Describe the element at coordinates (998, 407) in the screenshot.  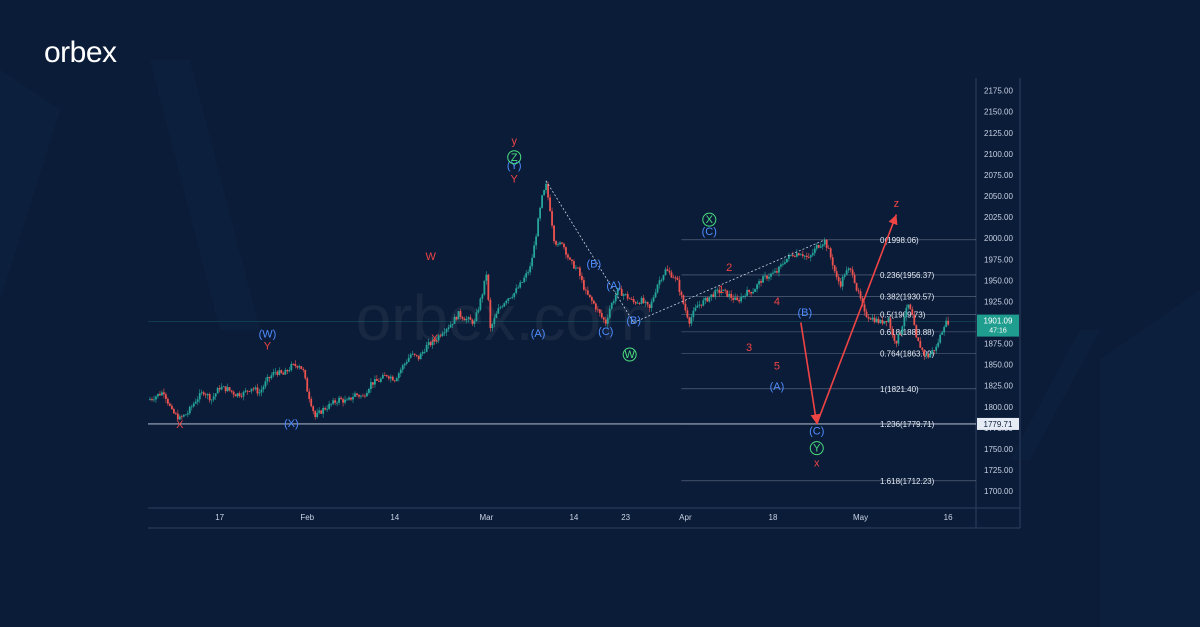
I see `y-tick-label: 1800.00` at that location.